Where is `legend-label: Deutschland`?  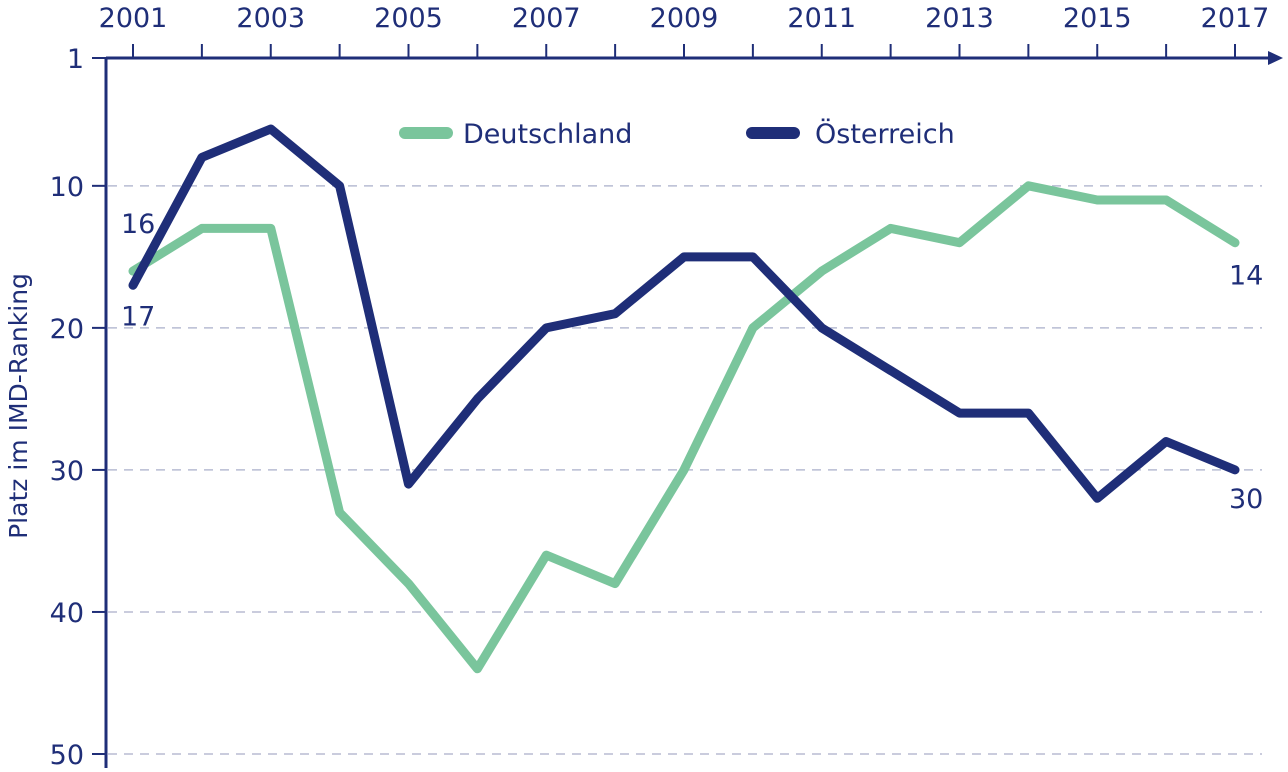 legend-label: Deutschland is located at coordinates (547, 134).